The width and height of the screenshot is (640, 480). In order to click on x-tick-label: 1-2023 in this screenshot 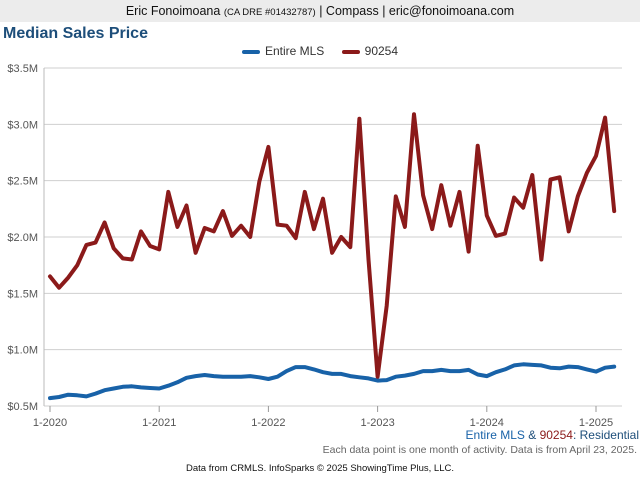, I will do `click(377, 423)`.